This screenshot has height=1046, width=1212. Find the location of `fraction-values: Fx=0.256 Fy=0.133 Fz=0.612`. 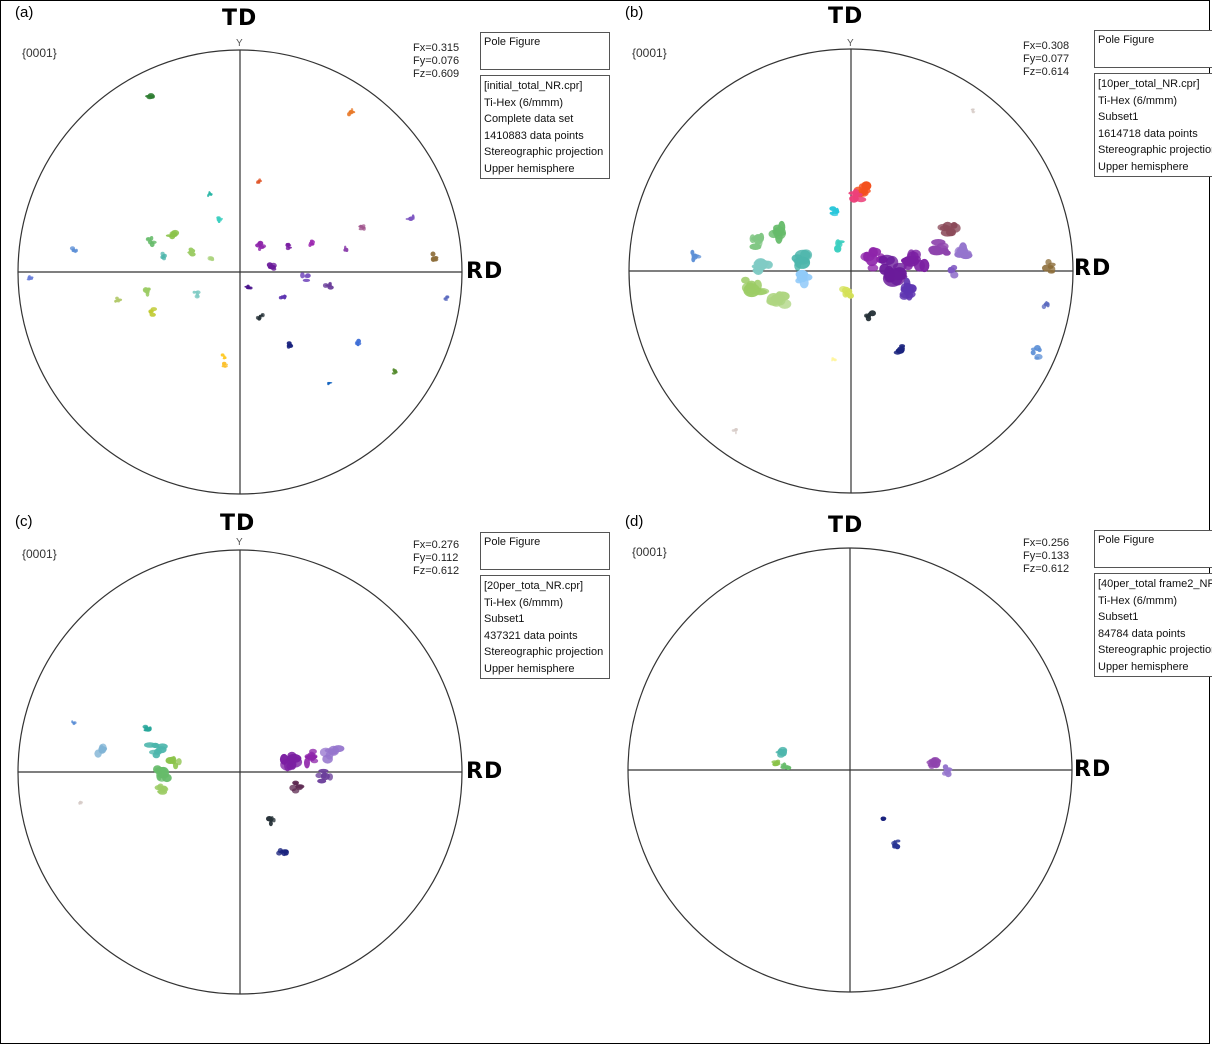

fraction-values: Fx=0.256 Fy=0.133 Fz=0.612 is located at coordinates (1046, 556).